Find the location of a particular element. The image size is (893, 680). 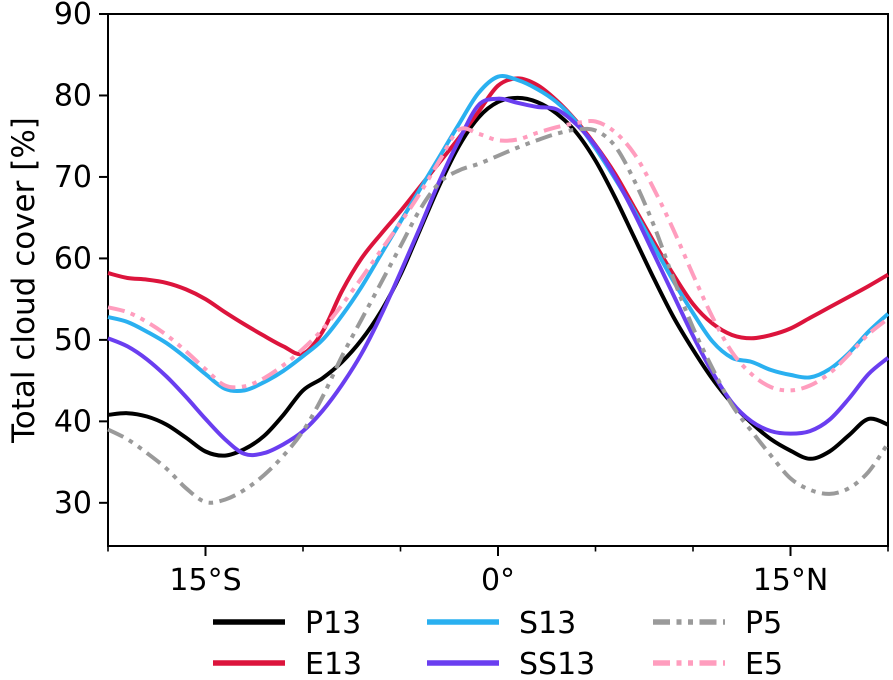

y-tick-label: 80 is located at coordinates (73, 95).